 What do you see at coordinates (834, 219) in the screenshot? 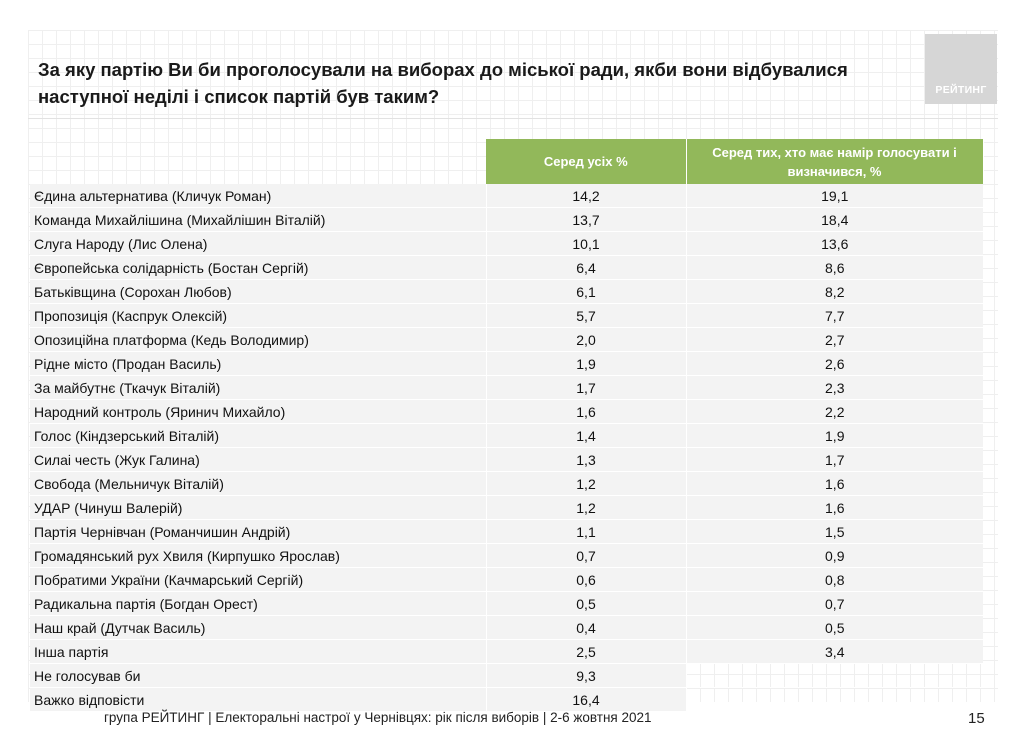
I see `value-decided: 18,4` at bounding box center [834, 219].